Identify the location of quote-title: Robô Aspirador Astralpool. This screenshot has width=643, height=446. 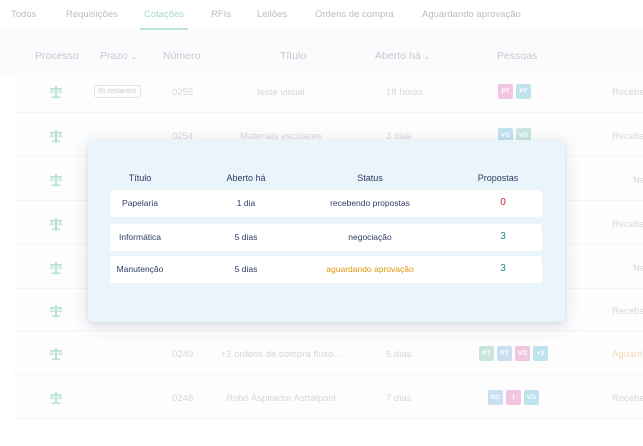
(281, 398).